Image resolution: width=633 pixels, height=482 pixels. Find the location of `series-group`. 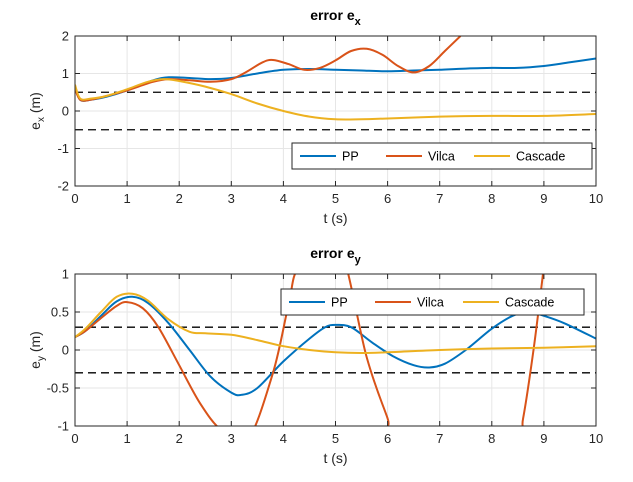

series-group is located at coordinates (335, 78).